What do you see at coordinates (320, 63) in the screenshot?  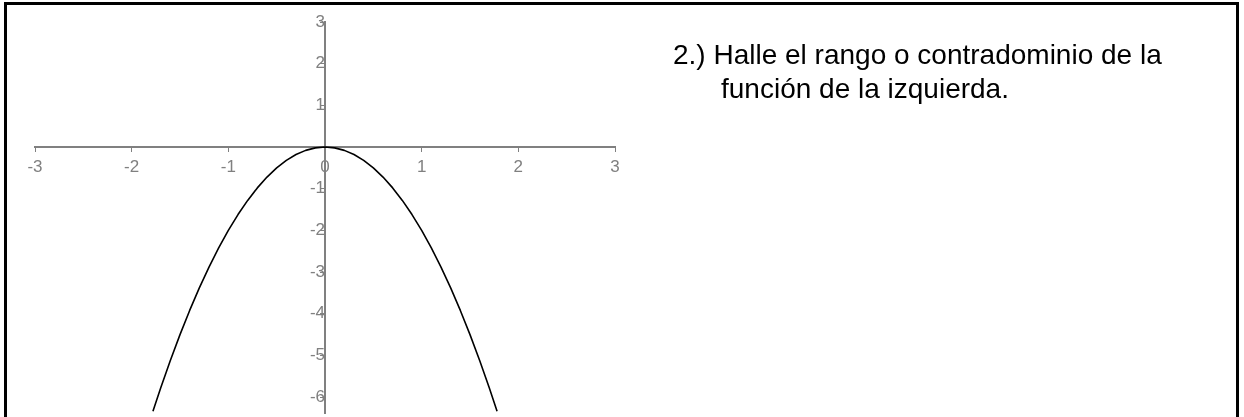 I see `y-tick-label: 2` at bounding box center [320, 63].